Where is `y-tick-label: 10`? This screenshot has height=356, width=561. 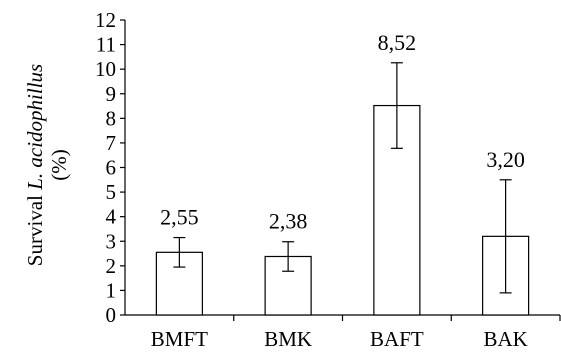
y-tick-label: 10 is located at coordinates (105, 69).